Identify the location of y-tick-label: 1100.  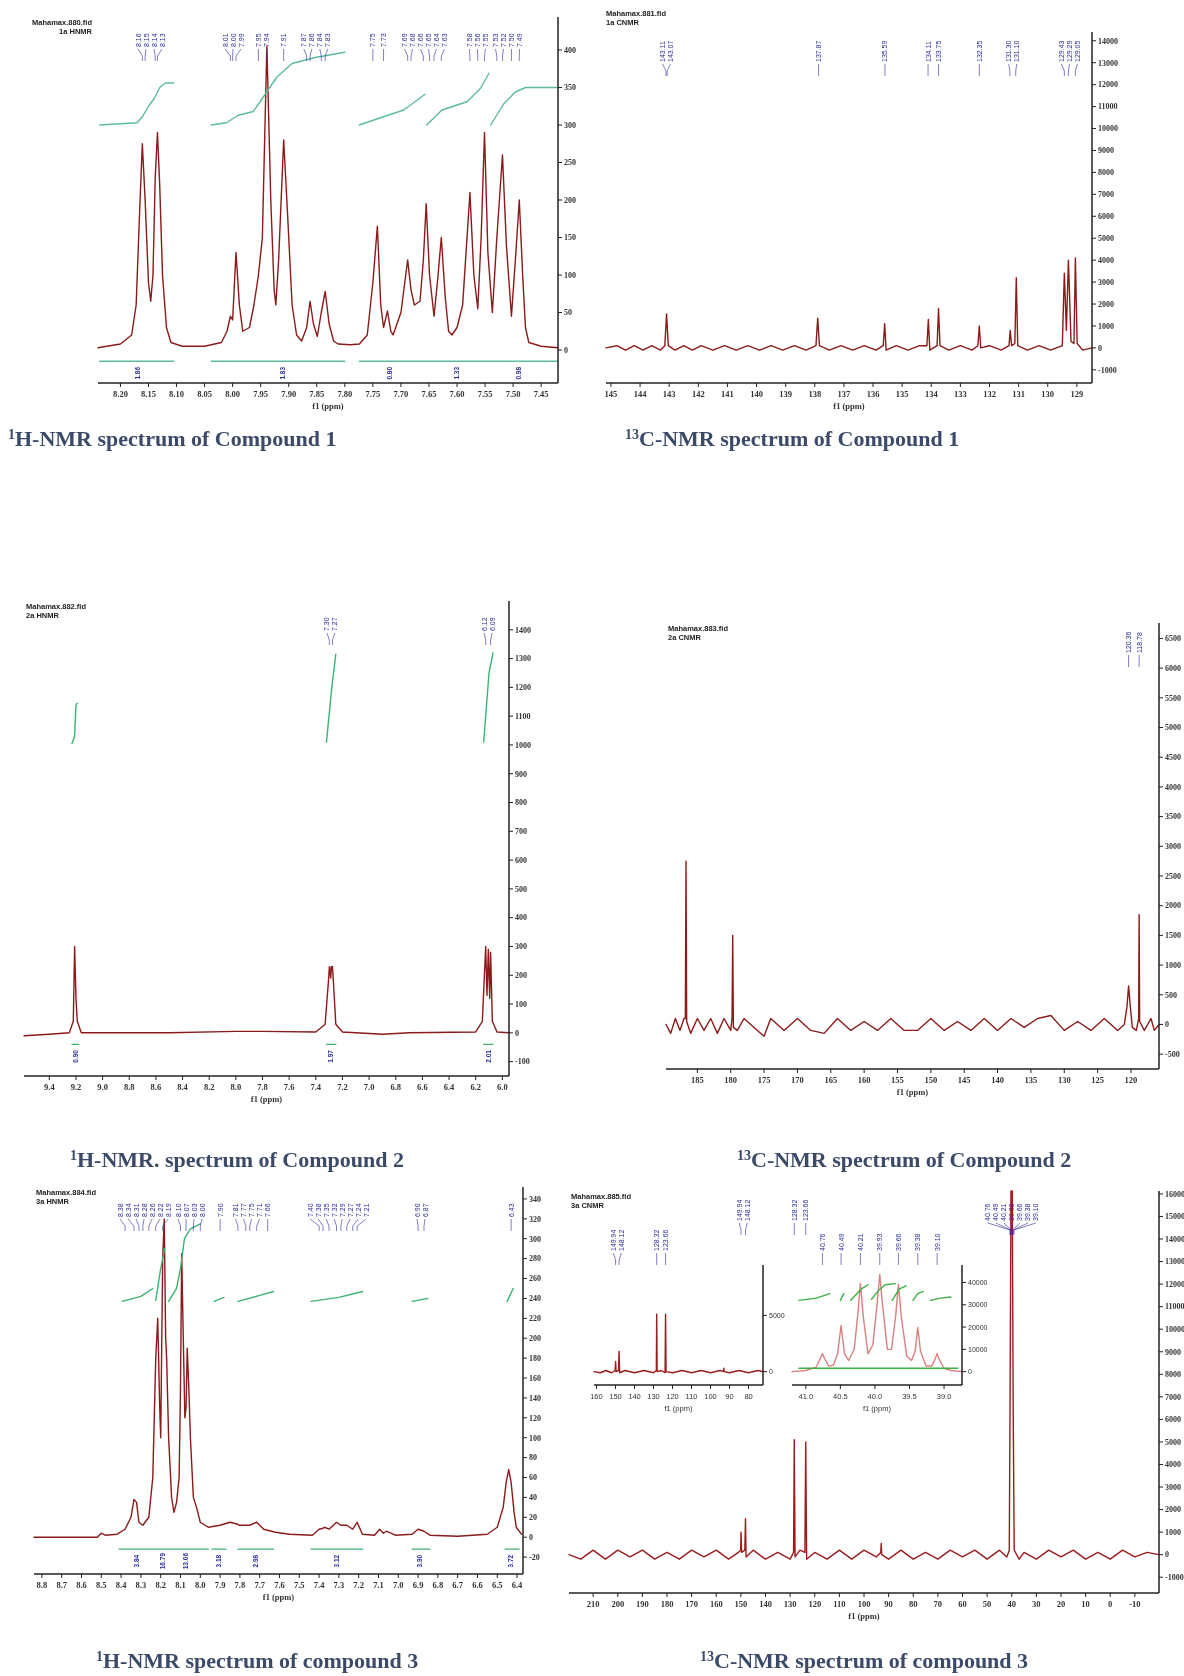
(523, 716).